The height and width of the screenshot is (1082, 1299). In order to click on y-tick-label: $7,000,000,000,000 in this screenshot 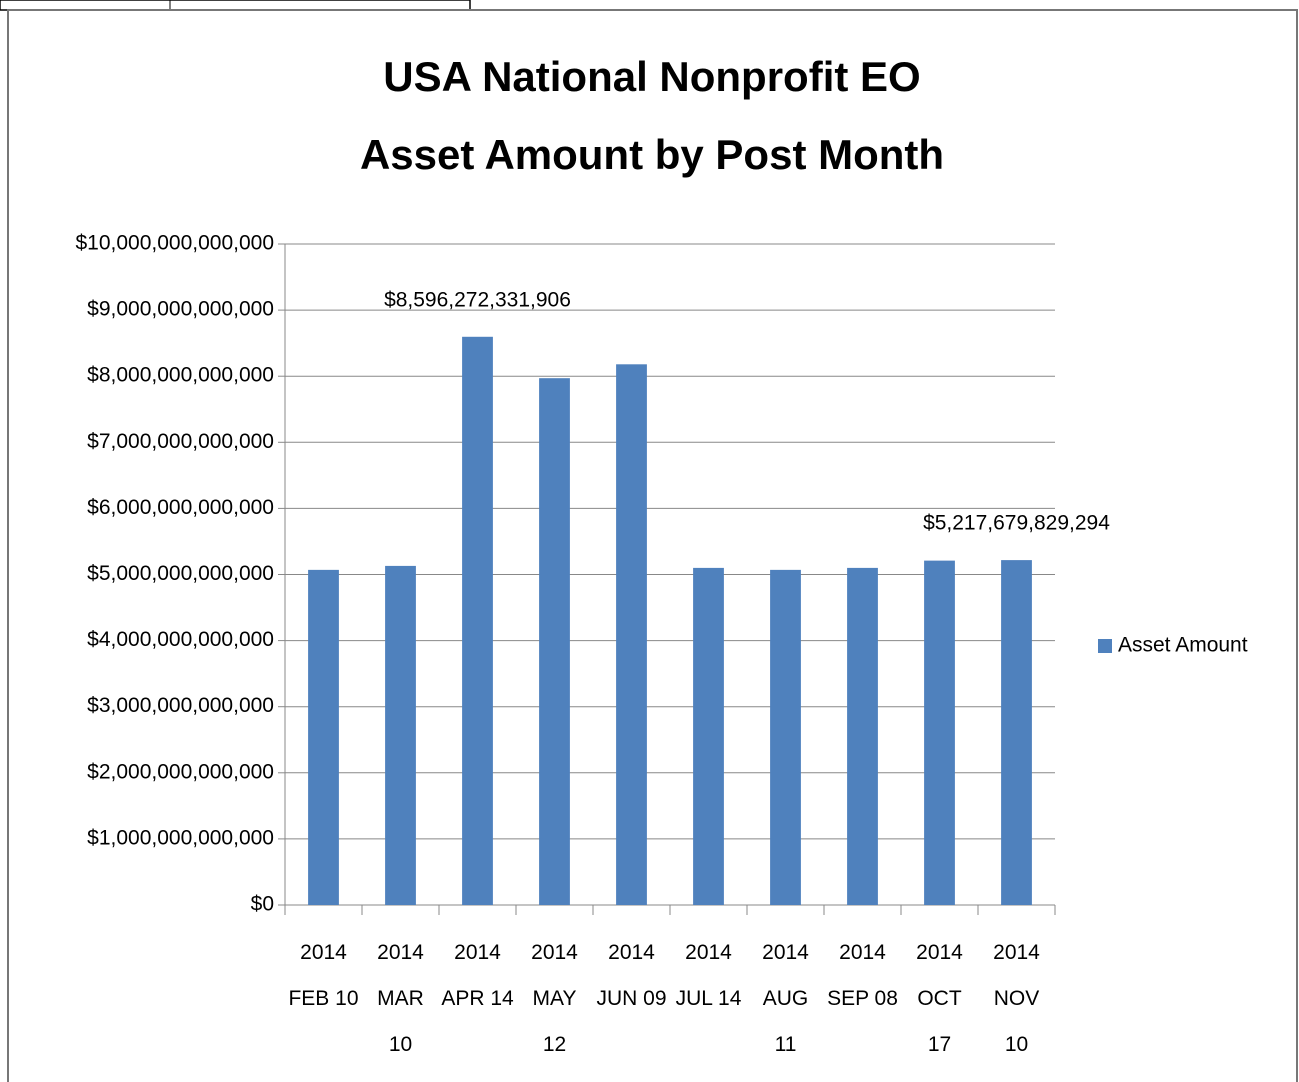, I will do `click(180, 441)`.